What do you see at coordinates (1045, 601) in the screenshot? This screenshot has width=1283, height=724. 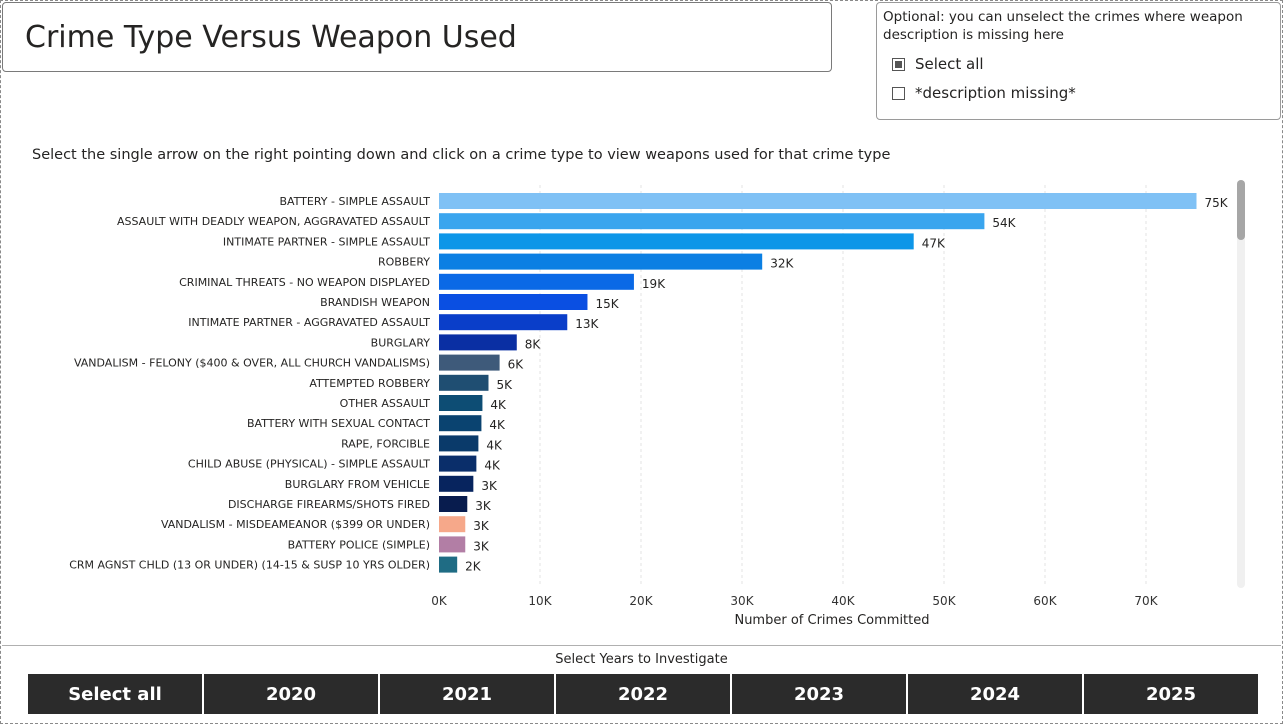 I see `x-tick-label: 60K` at bounding box center [1045, 601].